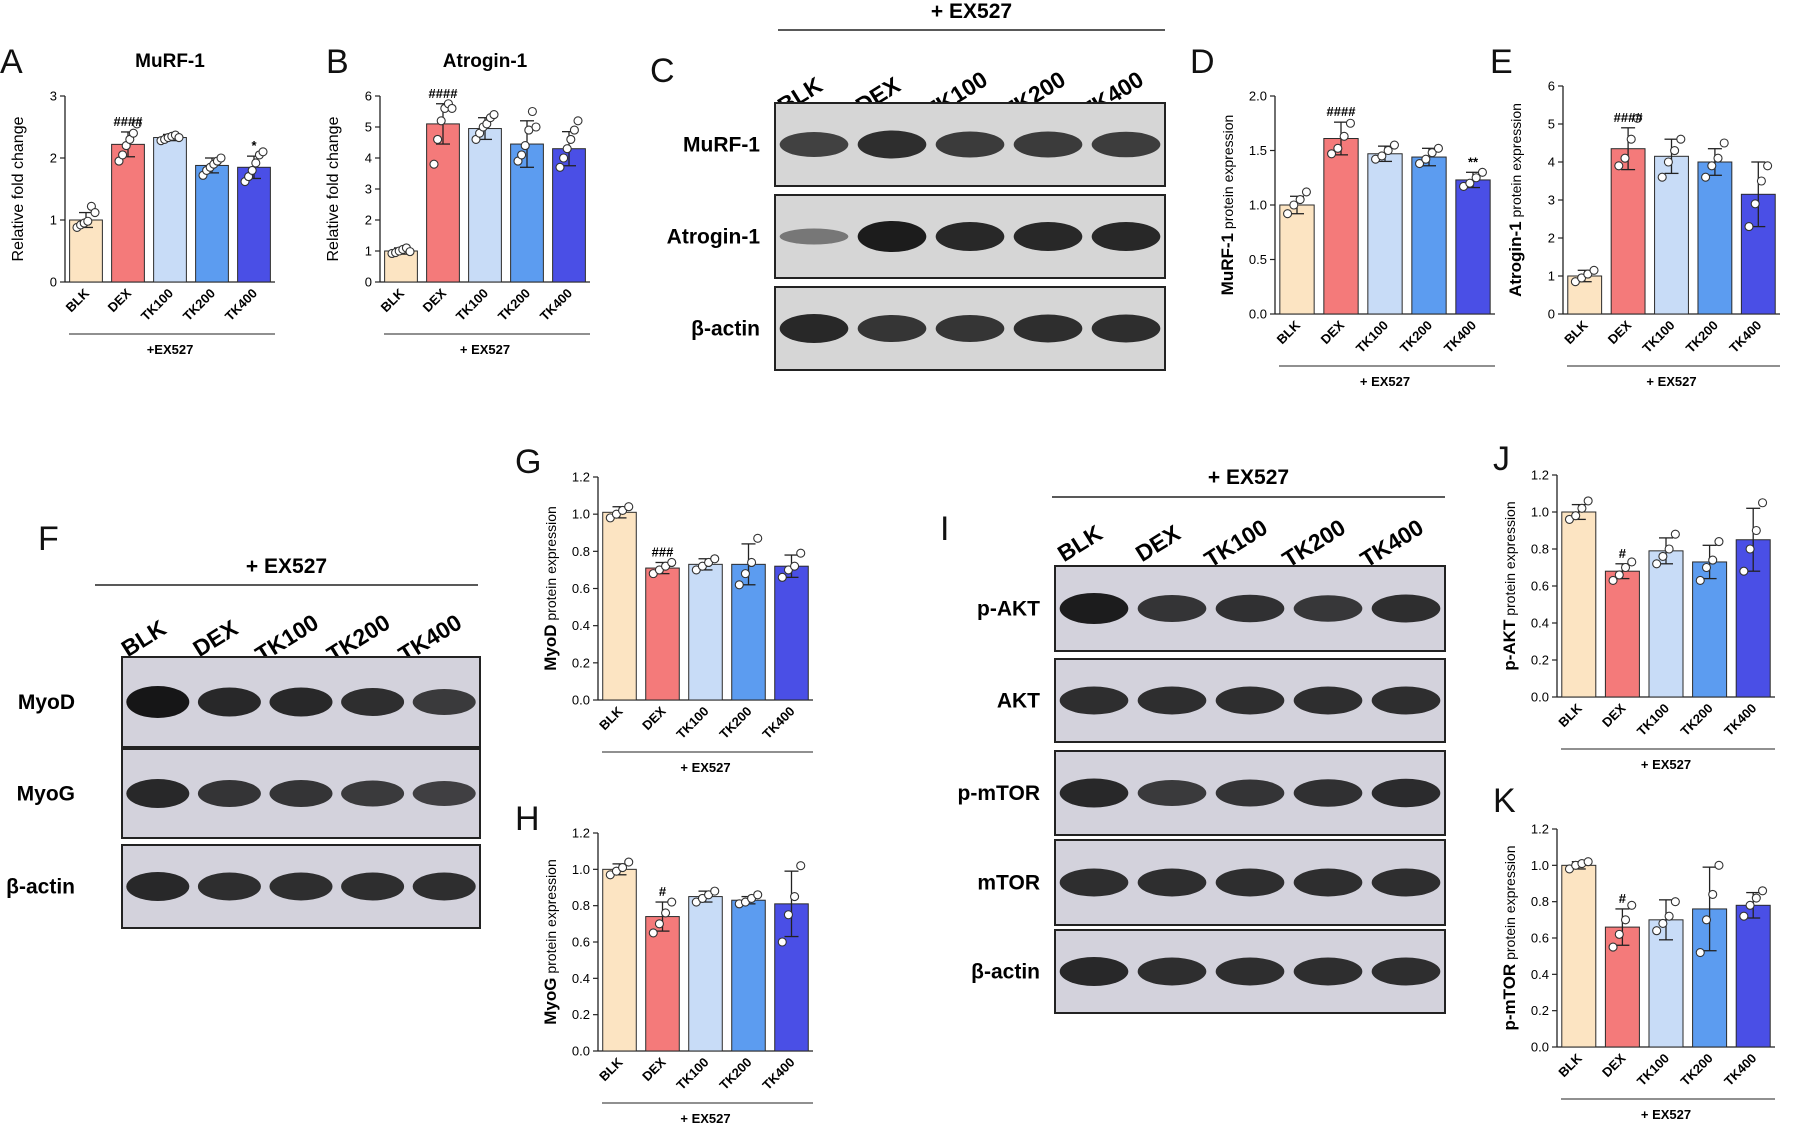 Image resolution: width=1808 pixels, height=1137 pixels. I want to click on y-tick-label: 3, so click(1551, 200).